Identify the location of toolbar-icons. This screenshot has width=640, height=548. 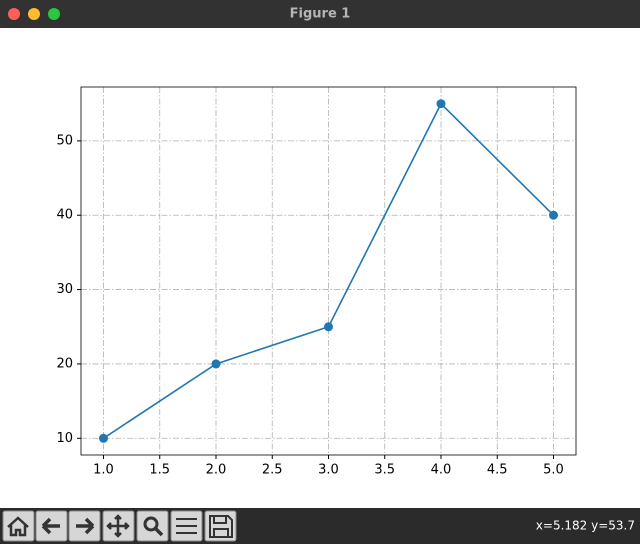
(120, 526).